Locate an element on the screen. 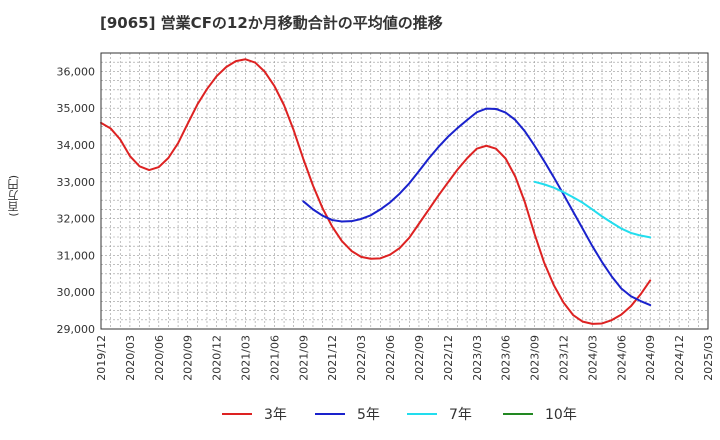 This screenshot has width=720, height=440. legend-label: 7年 is located at coordinates (460, 415).